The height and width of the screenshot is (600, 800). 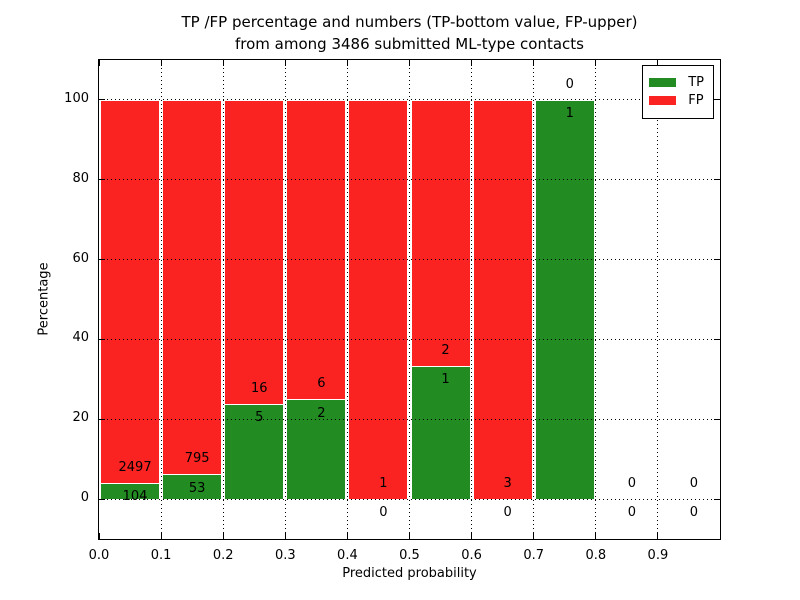 What do you see at coordinates (321, 413) in the screenshot?
I see `tp-count-label: 2` at bounding box center [321, 413].